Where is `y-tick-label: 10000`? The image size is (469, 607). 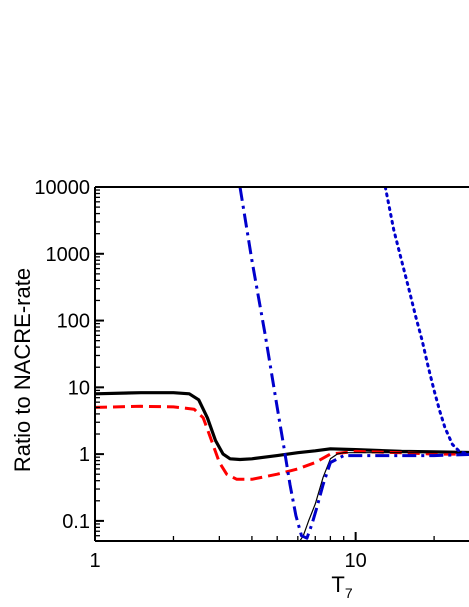
y-tick-label: 10000 is located at coordinates (62, 188).